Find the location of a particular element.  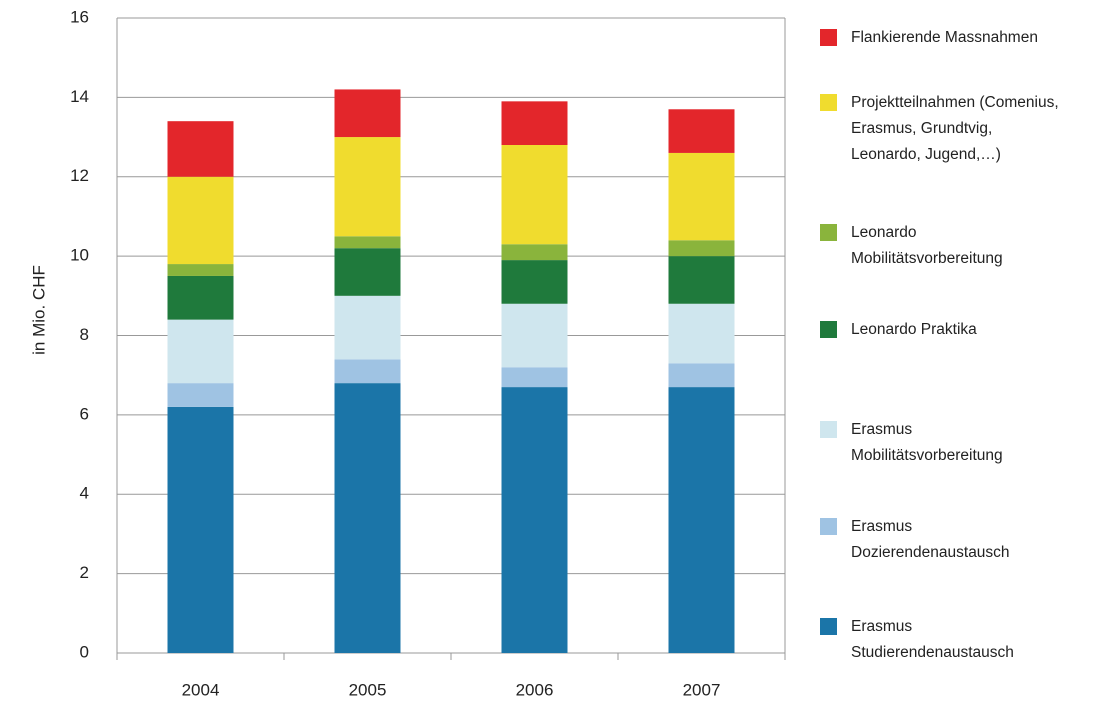

x-tick-label: 2005 is located at coordinates (368, 689).